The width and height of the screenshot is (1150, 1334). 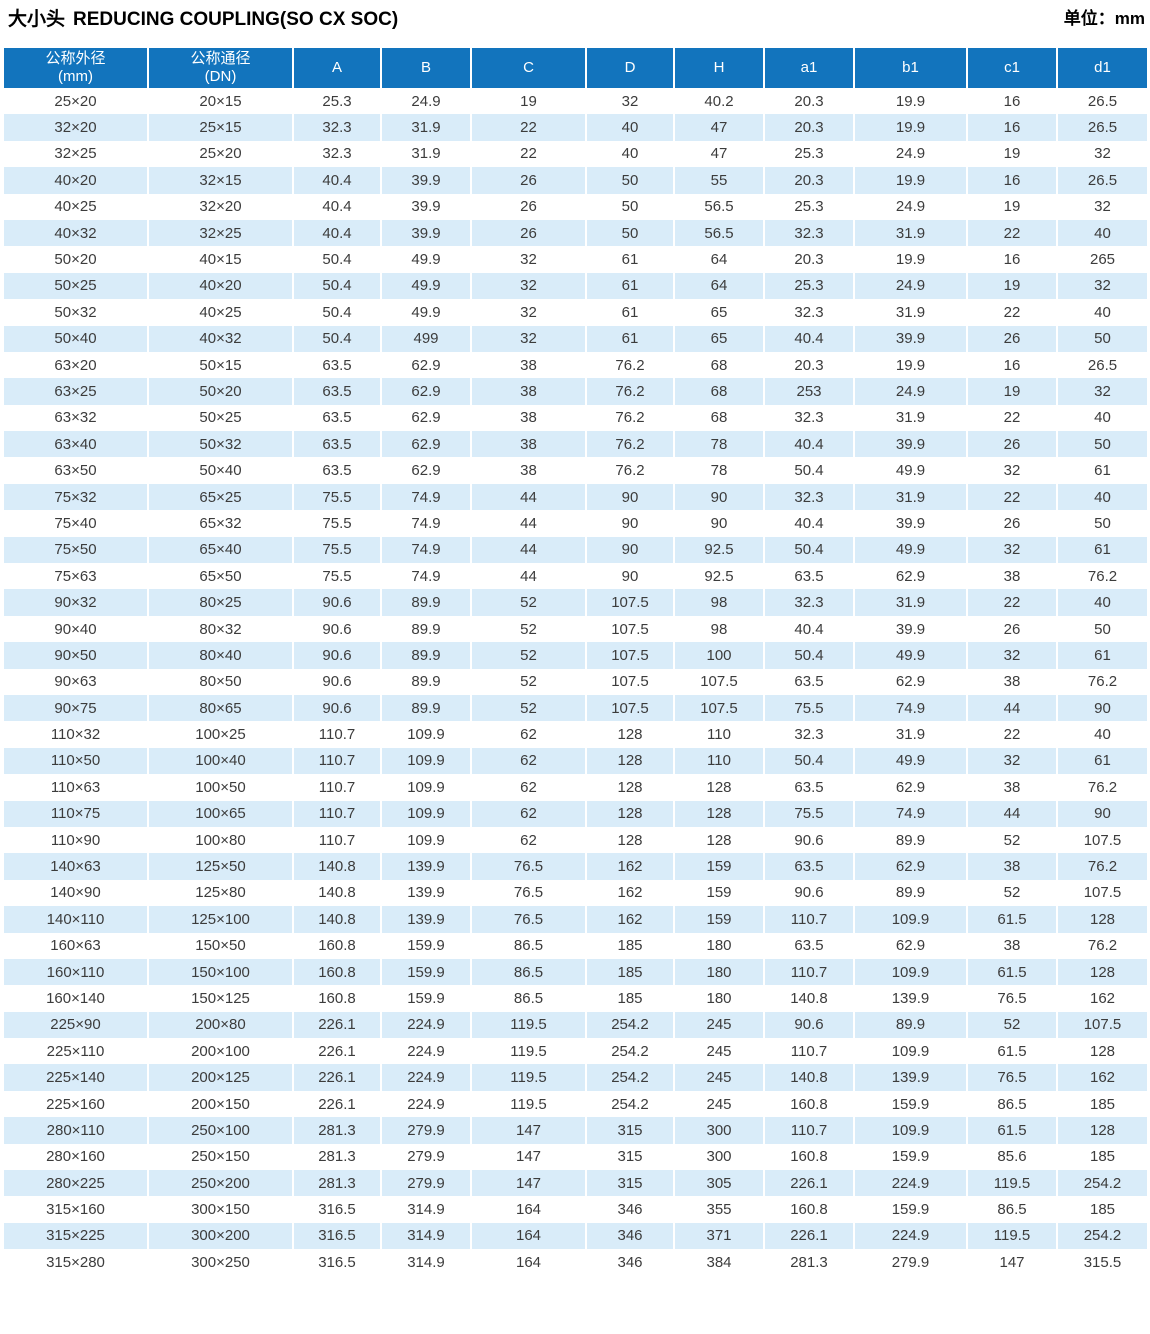 What do you see at coordinates (809, 1183) in the screenshot?
I see `table-cell: 226.1` at bounding box center [809, 1183].